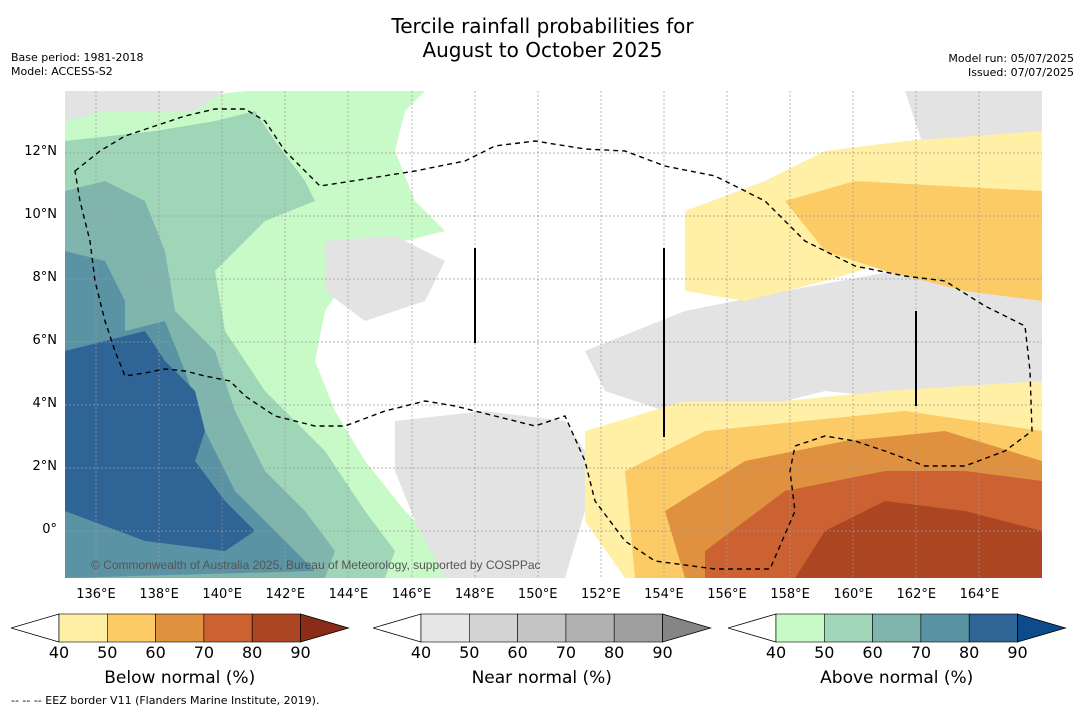 The image size is (1085, 713). I want to click on colorbar-label: Below normal (%), so click(180, 678).